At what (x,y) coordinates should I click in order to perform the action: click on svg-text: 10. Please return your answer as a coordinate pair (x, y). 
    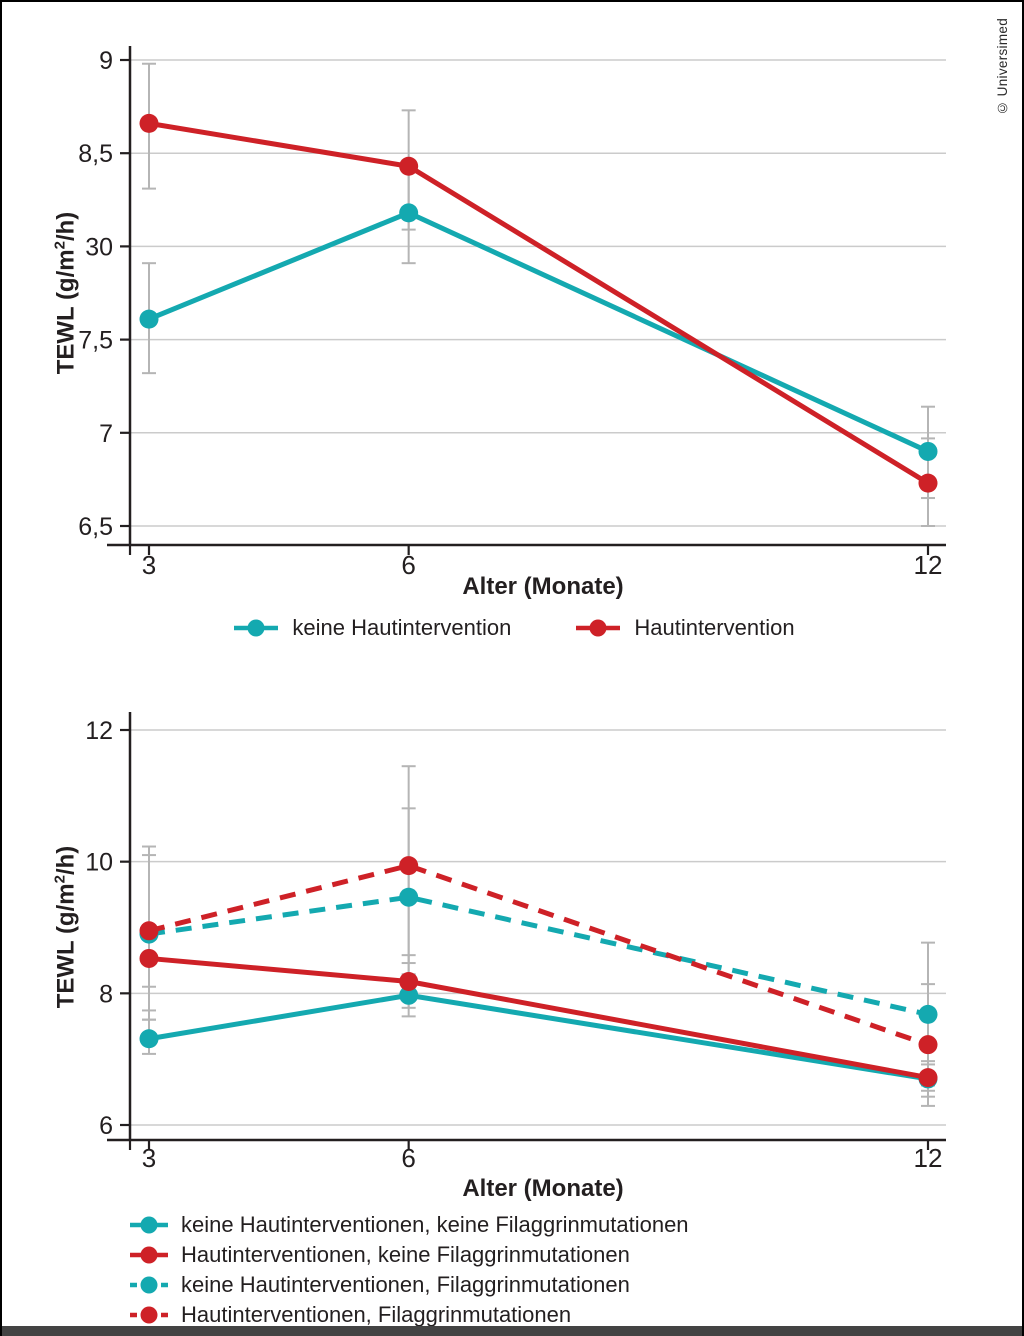
    Looking at the image, I should click on (99, 863).